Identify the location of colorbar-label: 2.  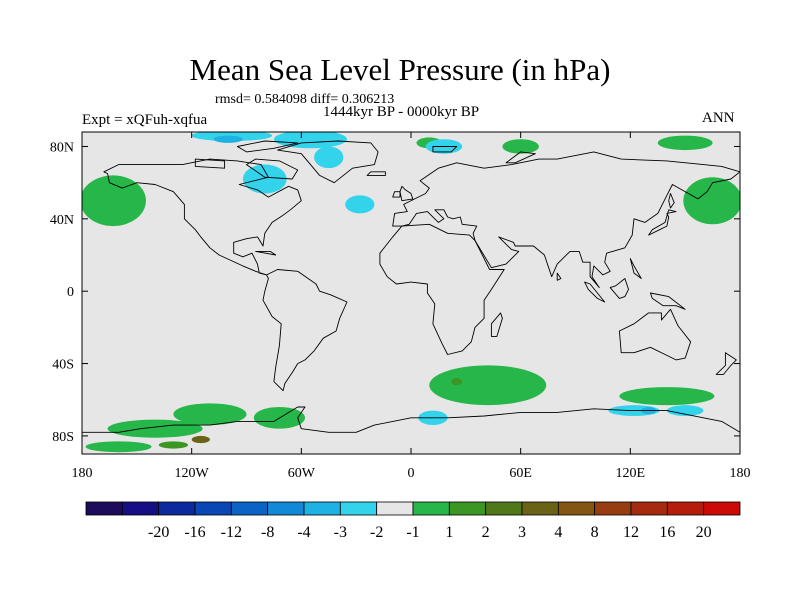
(486, 532).